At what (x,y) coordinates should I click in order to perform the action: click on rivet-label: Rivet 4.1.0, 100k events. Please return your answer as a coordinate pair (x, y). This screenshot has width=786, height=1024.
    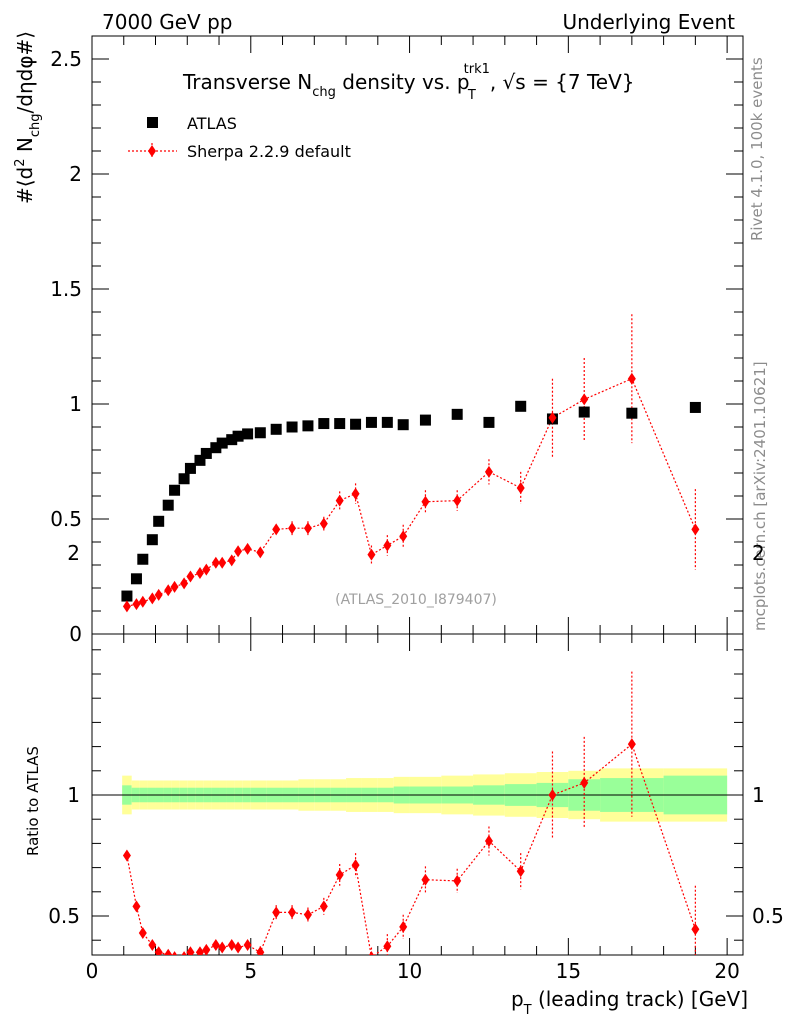
    Looking at the image, I should click on (757, 149).